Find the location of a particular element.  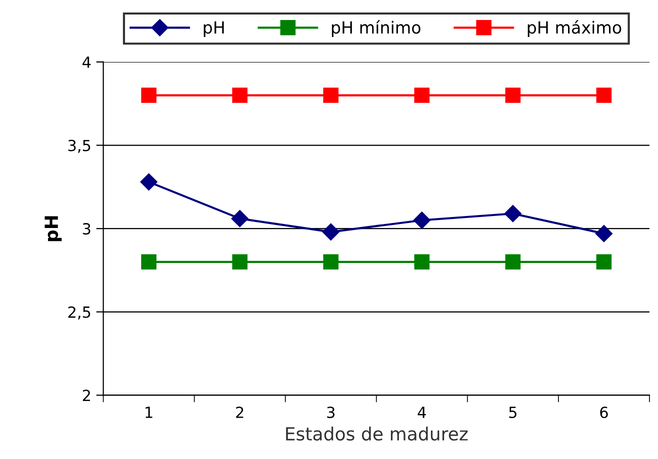

y-tick-label: 2,5 is located at coordinates (79, 313).